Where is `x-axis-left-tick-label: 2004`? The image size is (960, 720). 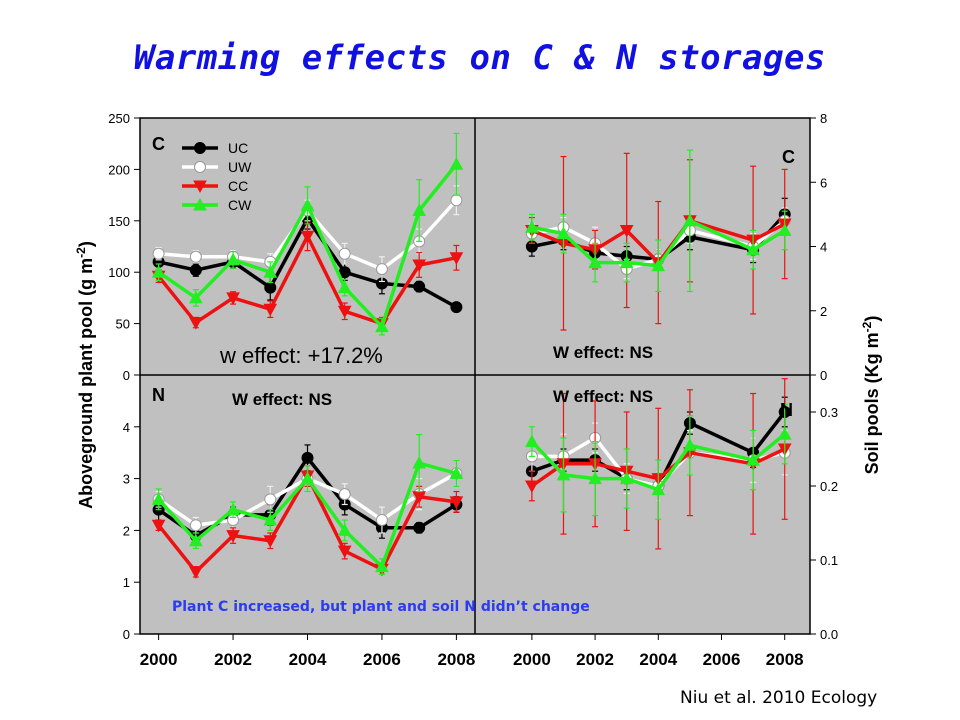 x-axis-left-tick-label: 2004 is located at coordinates (308, 659).